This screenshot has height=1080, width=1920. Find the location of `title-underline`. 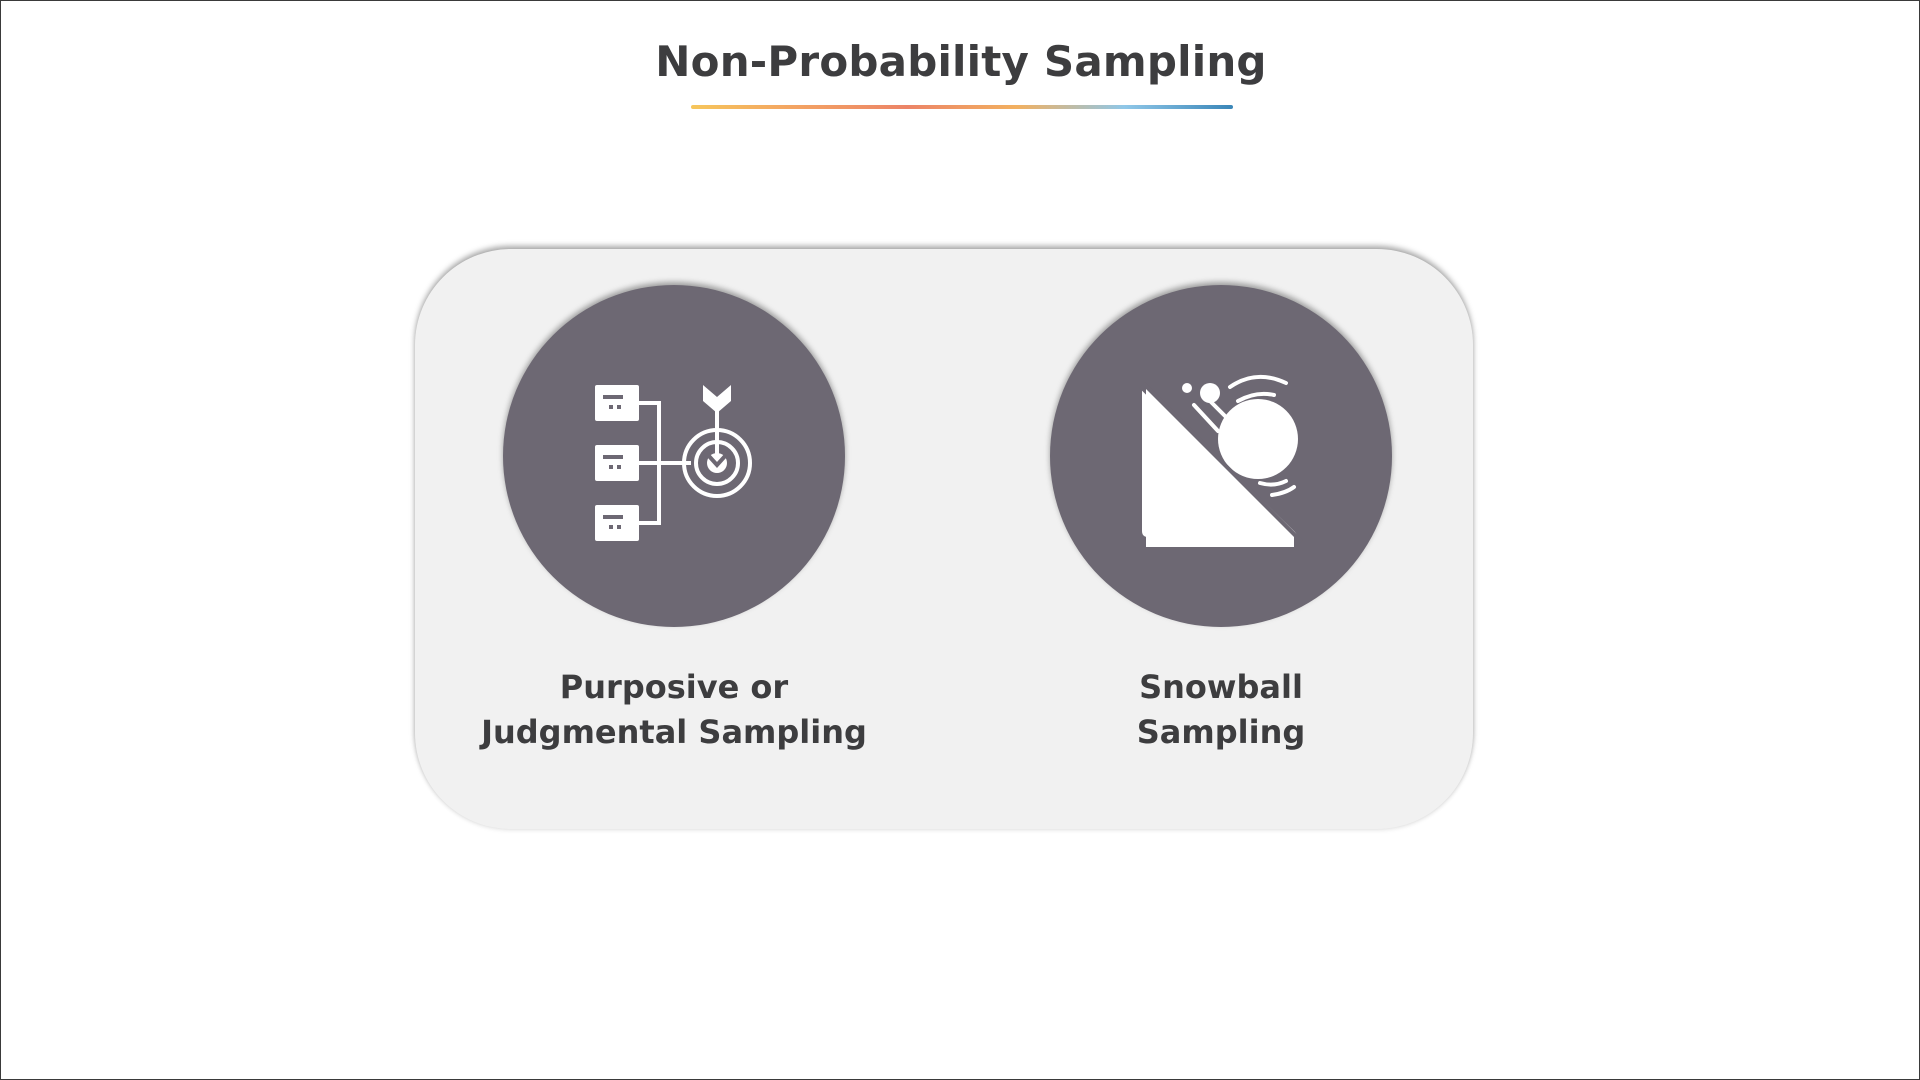

title-underline is located at coordinates (962, 107).